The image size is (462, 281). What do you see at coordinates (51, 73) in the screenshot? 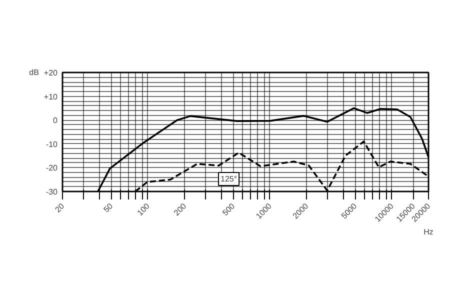
I see `y-tick-label: +20` at bounding box center [51, 73].